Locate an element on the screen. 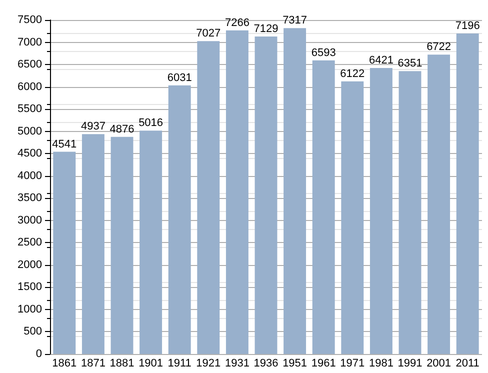 The image size is (488, 373). data-label: 7027 is located at coordinates (208, 34).